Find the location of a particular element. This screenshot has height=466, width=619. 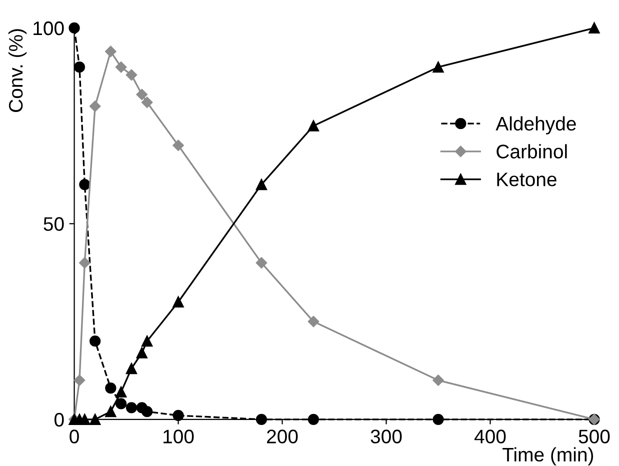

x-axis-title: Time (min) is located at coordinates (548, 456).